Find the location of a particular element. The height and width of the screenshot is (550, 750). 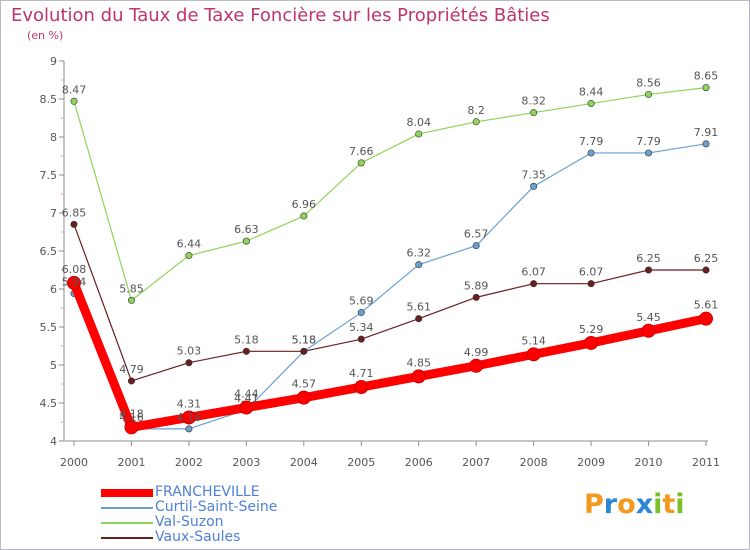

data-label: 6.07 is located at coordinates (533, 272).